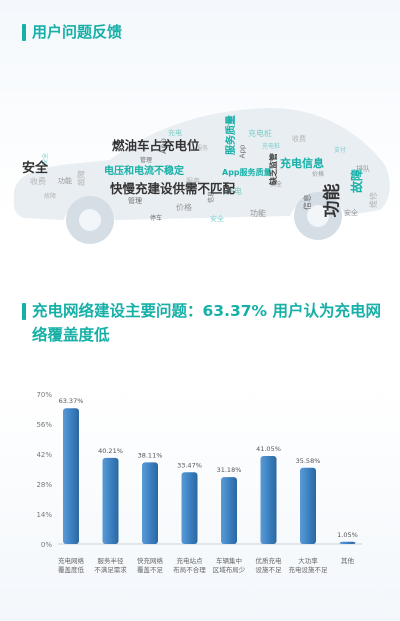  What do you see at coordinates (302, 163) in the screenshot?
I see `word-chongdian-xinxi: 充电信息` at bounding box center [302, 163].